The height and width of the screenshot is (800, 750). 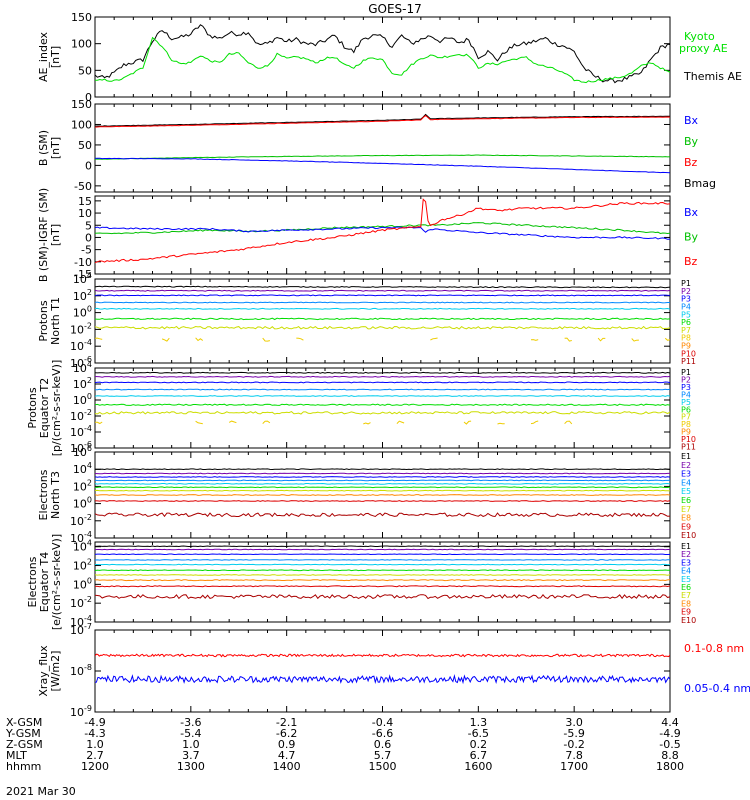 What do you see at coordinates (382, 228) in the screenshot?
I see `series-By` at bounding box center [382, 228].